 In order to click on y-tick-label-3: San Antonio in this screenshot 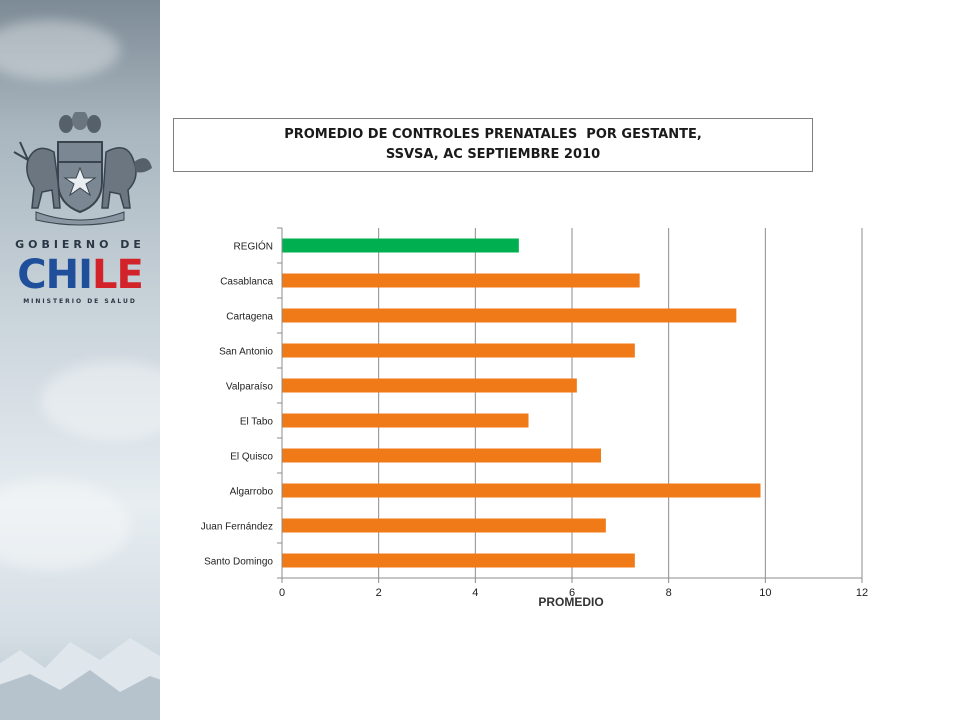, I will do `click(246, 352)`.